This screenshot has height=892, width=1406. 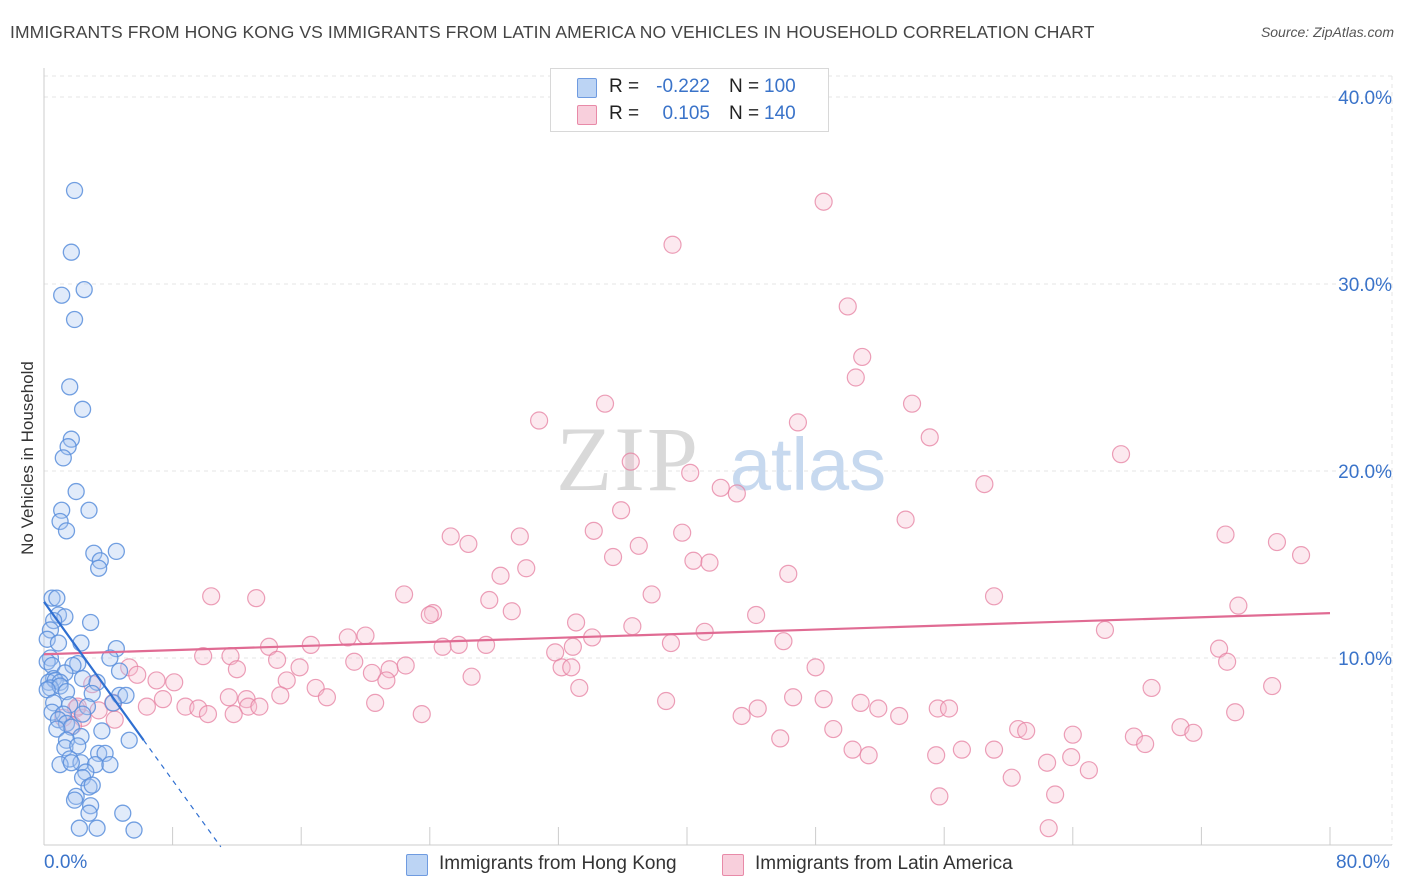 I want to click on bottom-legend-swatch-hong-kong, so click(x=417, y=865).